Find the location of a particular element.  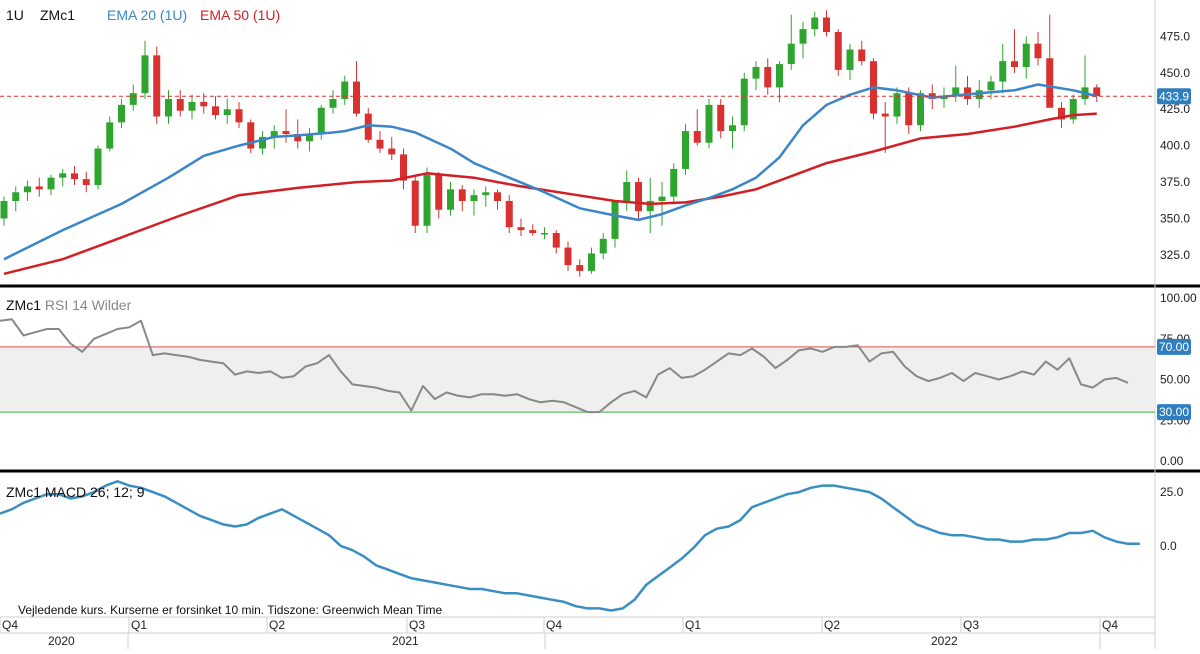

x-quarter-label: Q3 is located at coordinates (971, 625).